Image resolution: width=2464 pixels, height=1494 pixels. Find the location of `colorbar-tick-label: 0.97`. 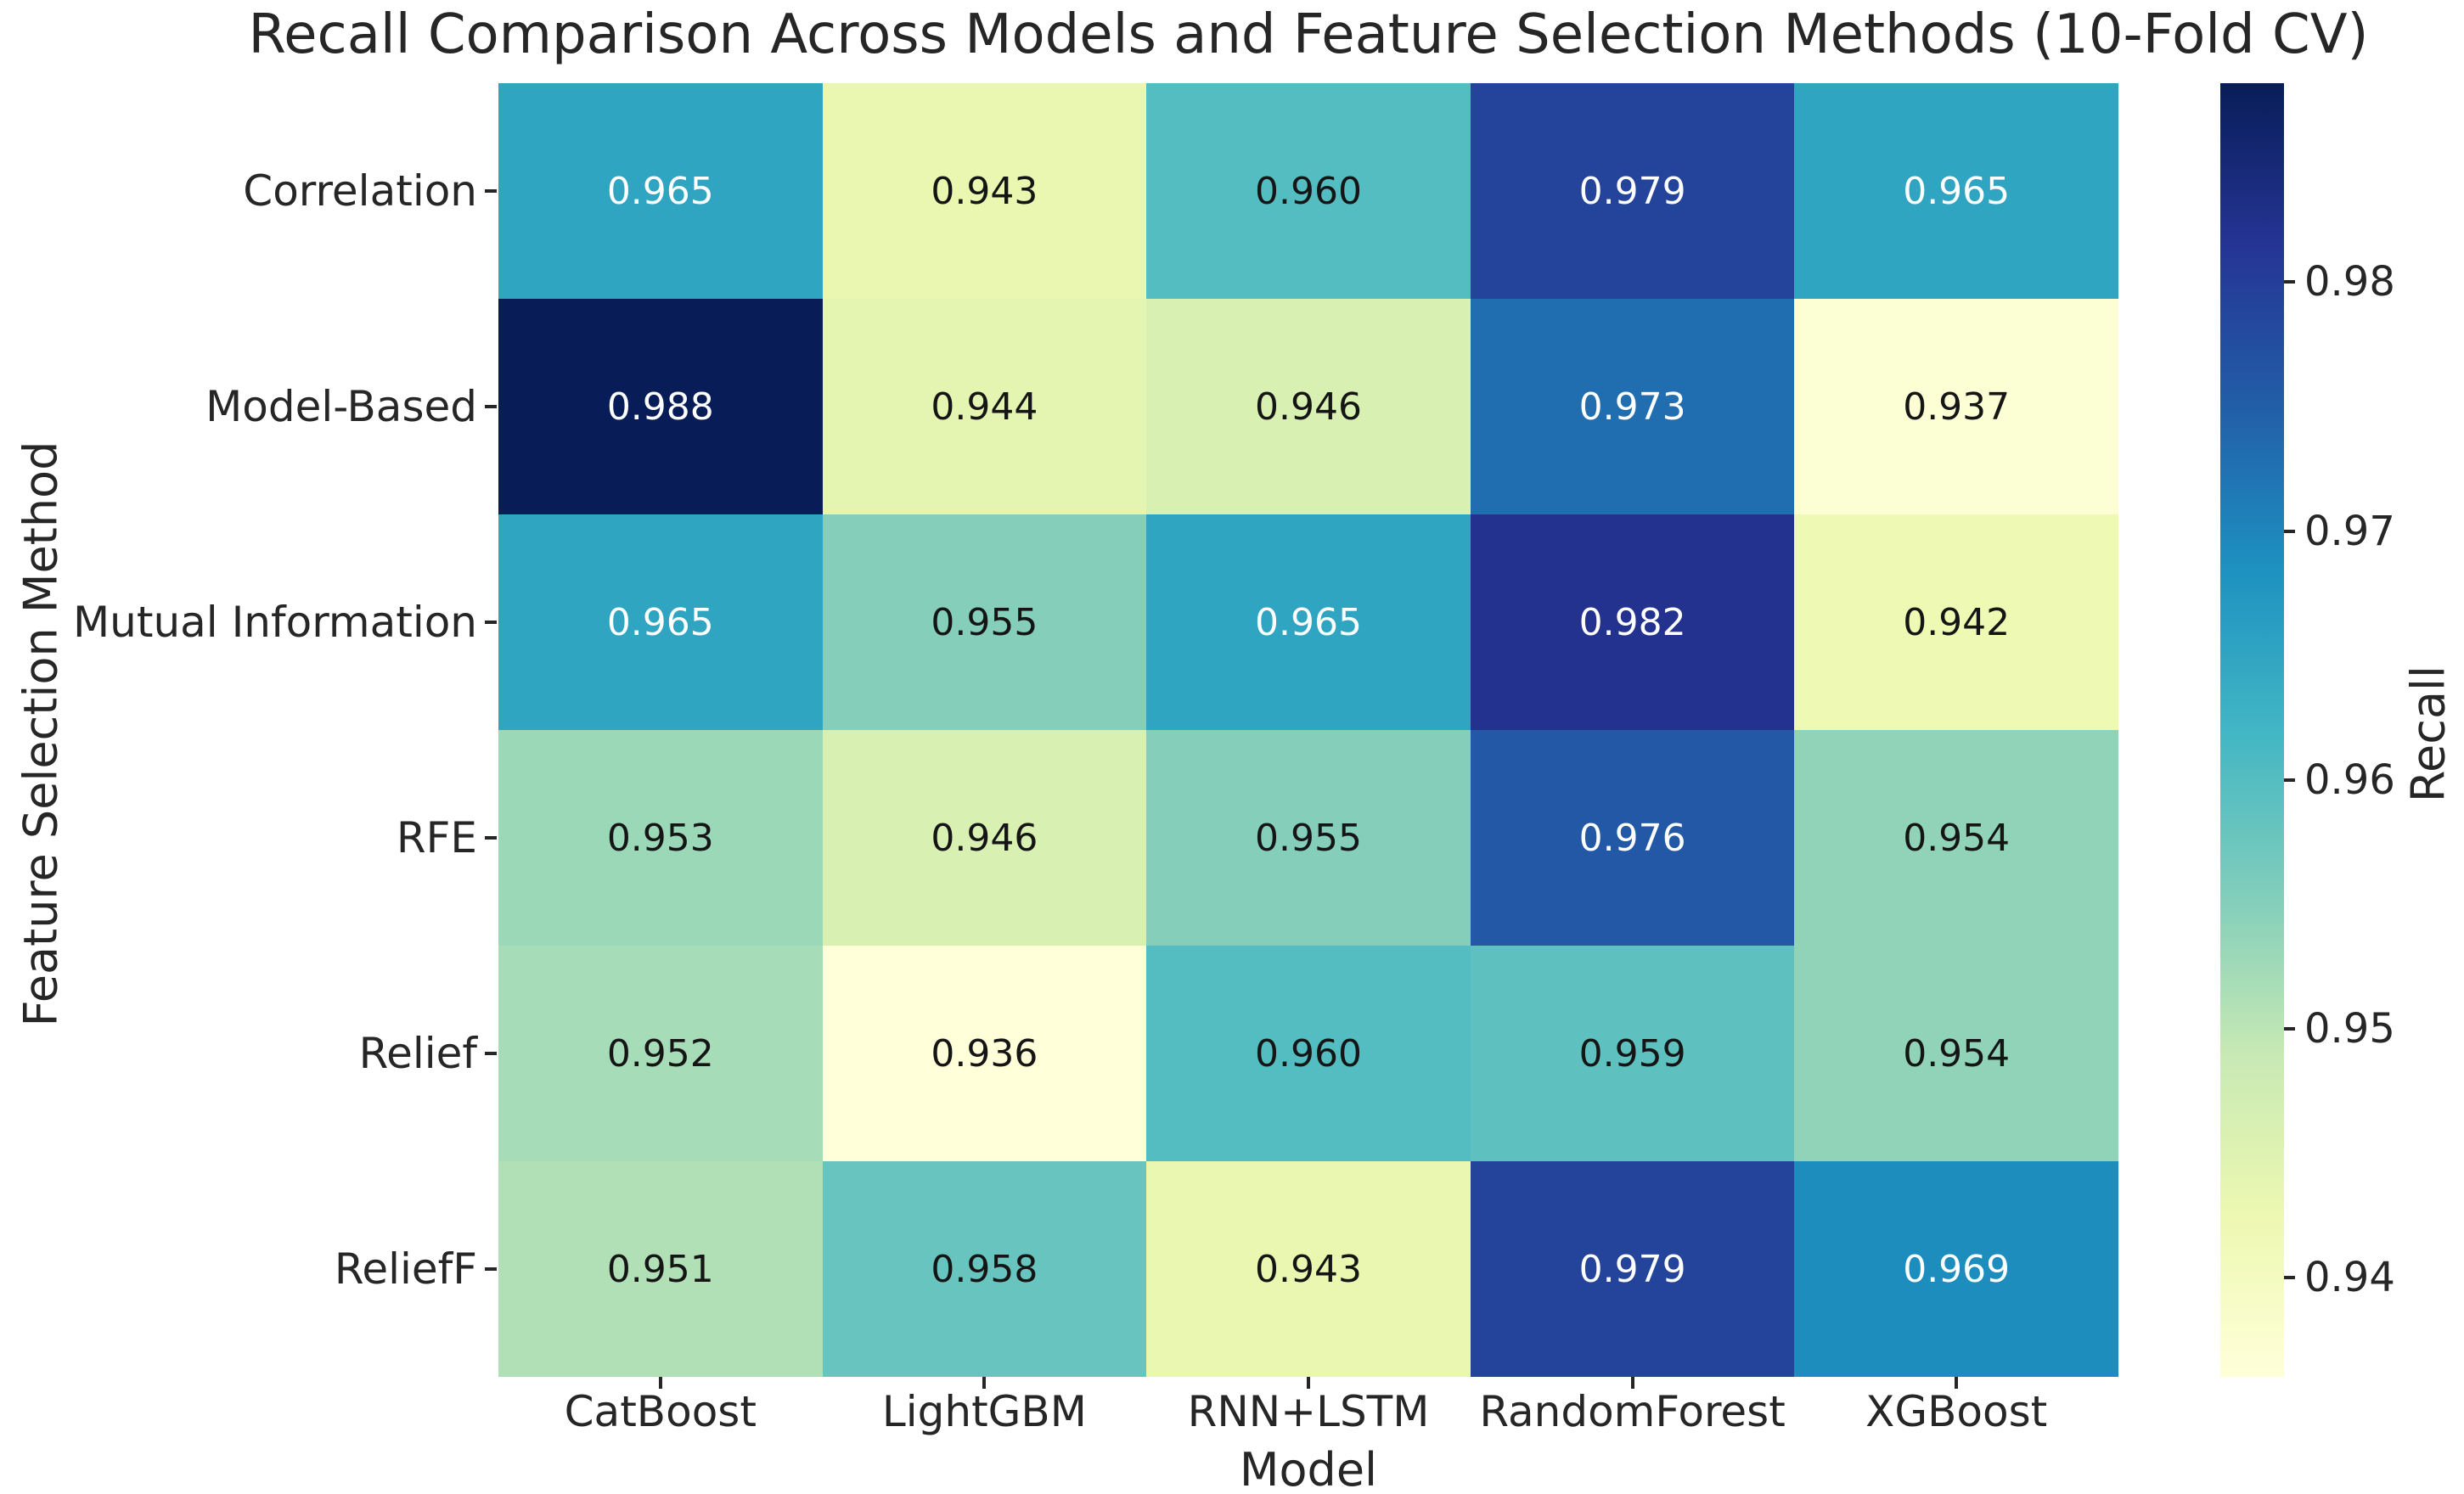

colorbar-tick-label: 0.97 is located at coordinates (2349, 531).